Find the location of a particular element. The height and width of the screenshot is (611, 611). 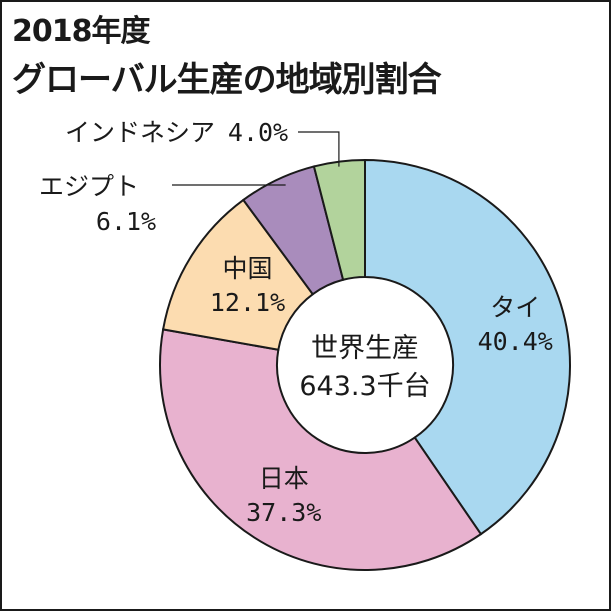

slice-label-value-0: 40.4% is located at coordinates (515, 341).